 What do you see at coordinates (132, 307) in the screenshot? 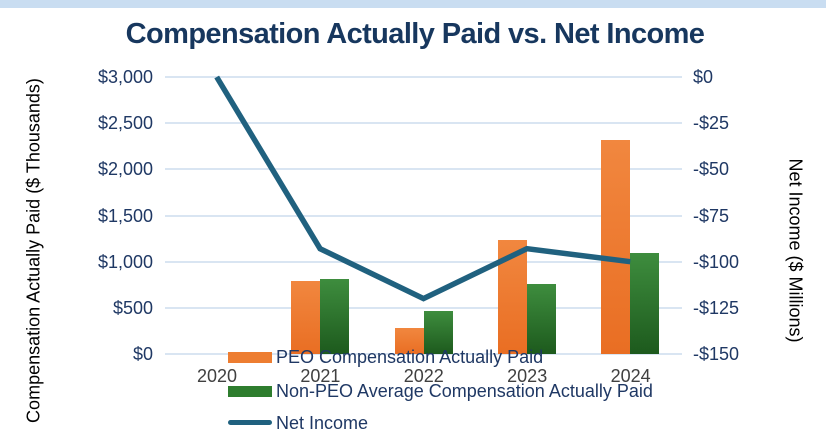
I see `left-axis-tick: $500` at bounding box center [132, 307].